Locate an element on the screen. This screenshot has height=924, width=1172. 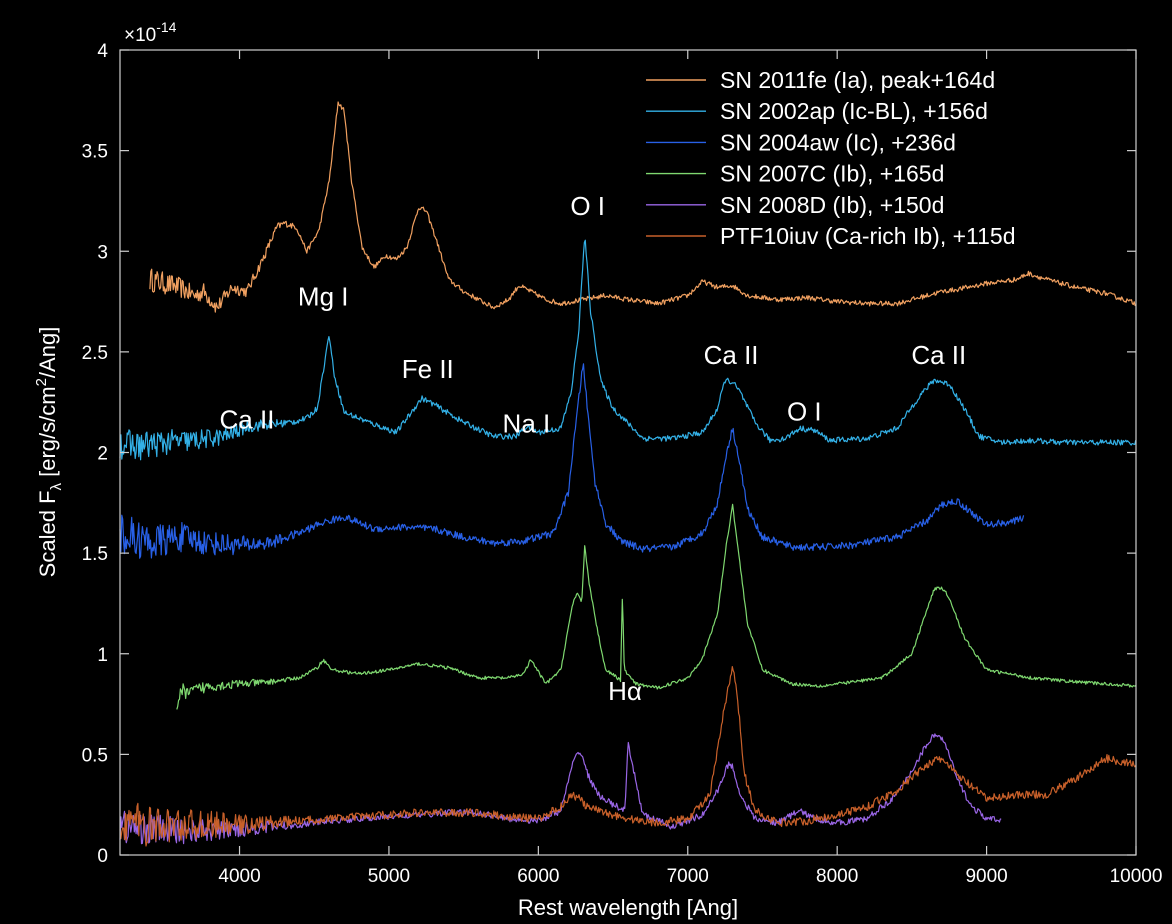
line-annotation: Na I is located at coordinates (527, 423).